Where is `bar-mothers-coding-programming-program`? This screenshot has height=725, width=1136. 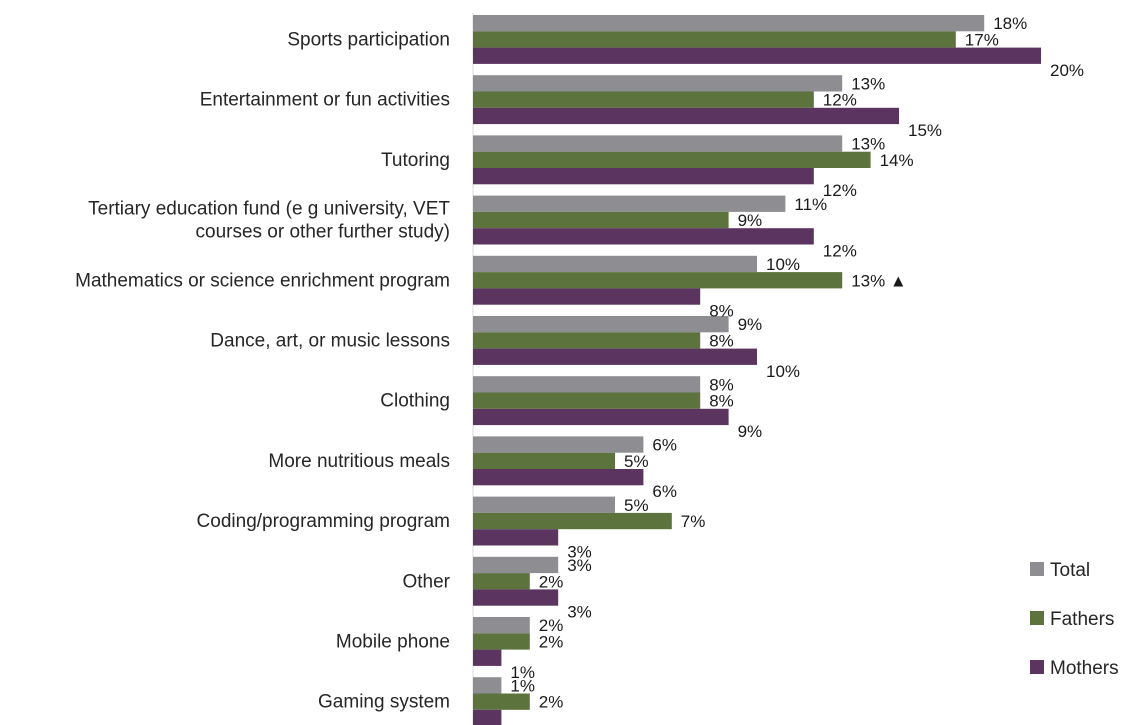 bar-mothers-coding-programming-program is located at coordinates (516, 537).